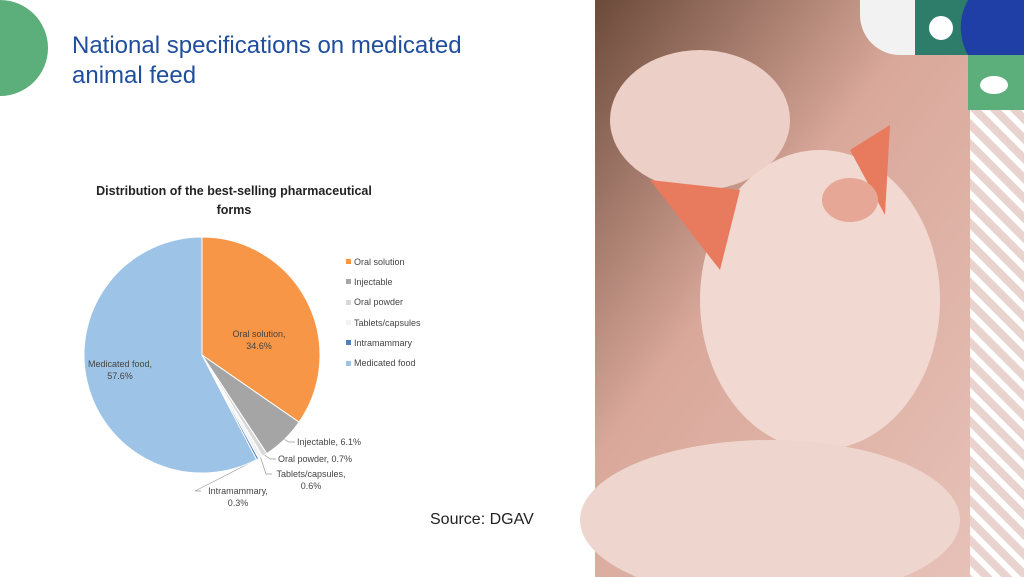 The width and height of the screenshot is (1024, 577). Describe the element at coordinates (329, 442) in the screenshot. I see `data-label: Injectable, 6.1%` at that location.